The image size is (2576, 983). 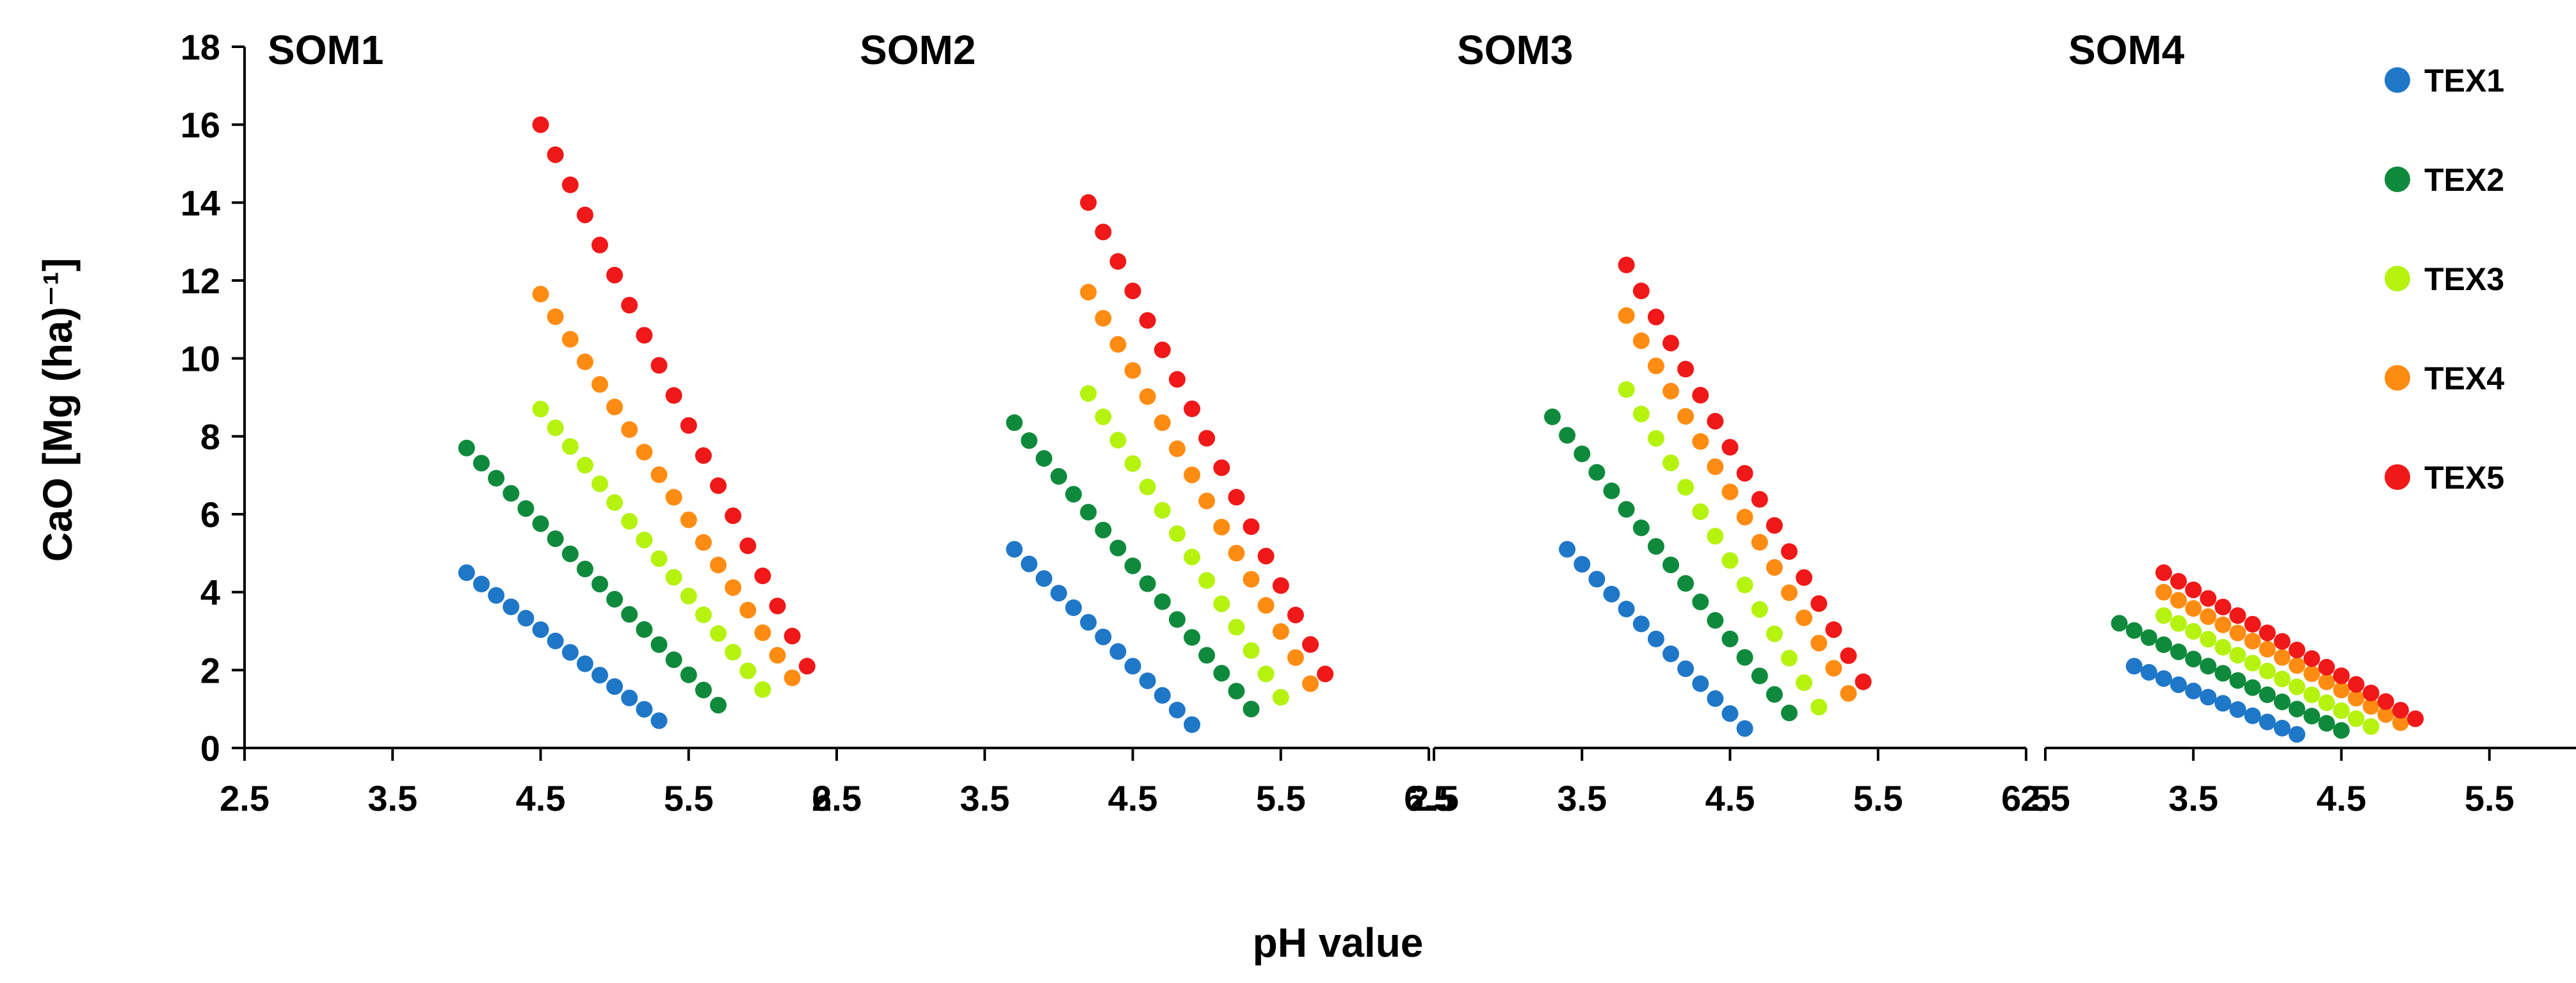 I want to click on panel-title: SOM3, so click(x=1515, y=50).